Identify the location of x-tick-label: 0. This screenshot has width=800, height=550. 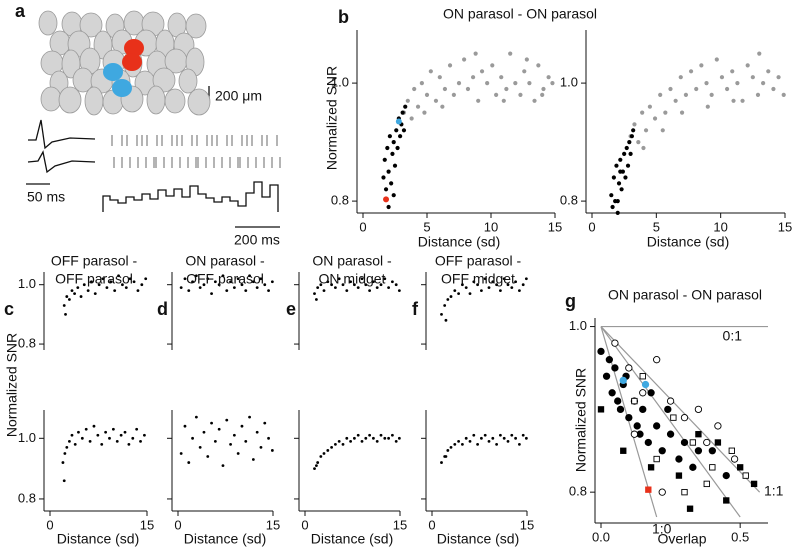
(304, 524).